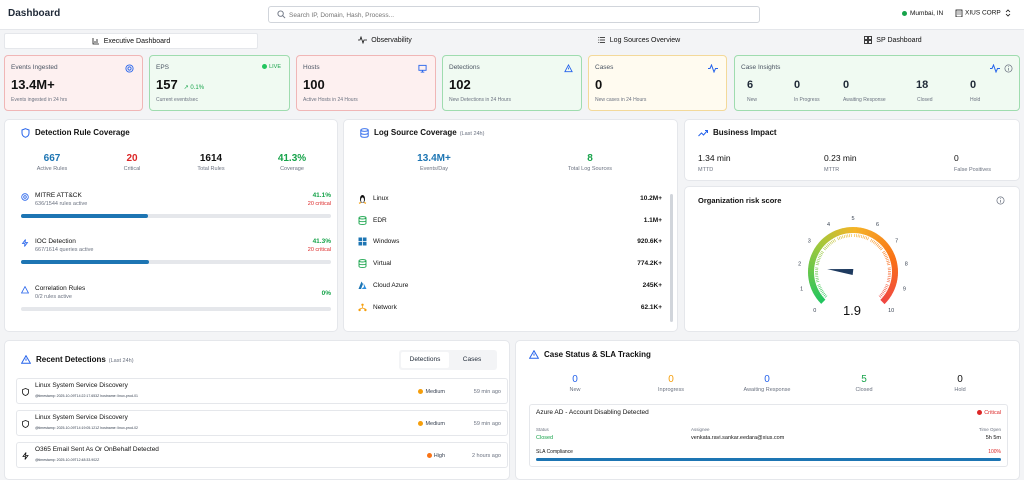 This screenshot has width=1024, height=480. Describe the element at coordinates (425, 360) in the screenshot. I see `tab-detections: Detections` at that location.